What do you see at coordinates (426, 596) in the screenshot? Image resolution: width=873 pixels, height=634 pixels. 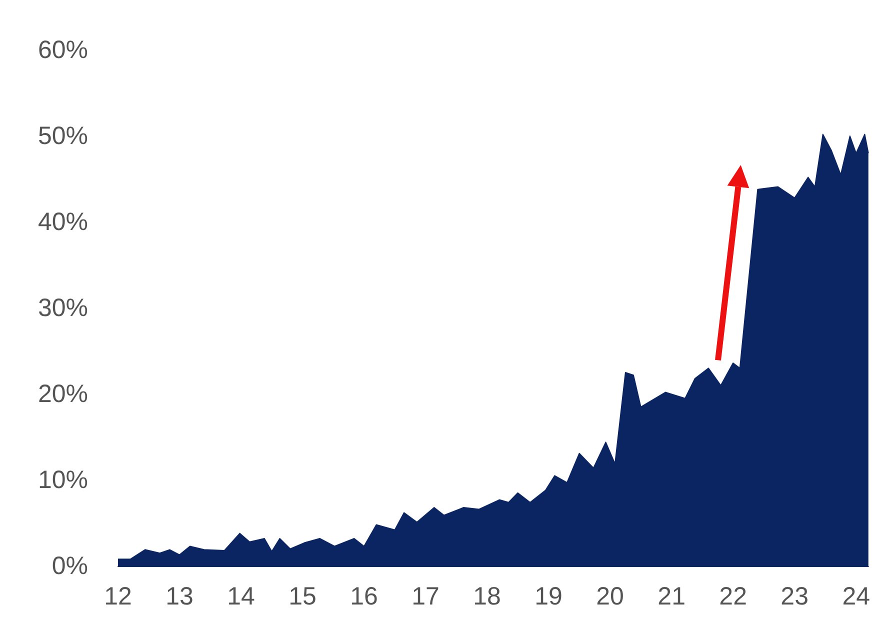 I see `x-tick-label: 17` at bounding box center [426, 596].